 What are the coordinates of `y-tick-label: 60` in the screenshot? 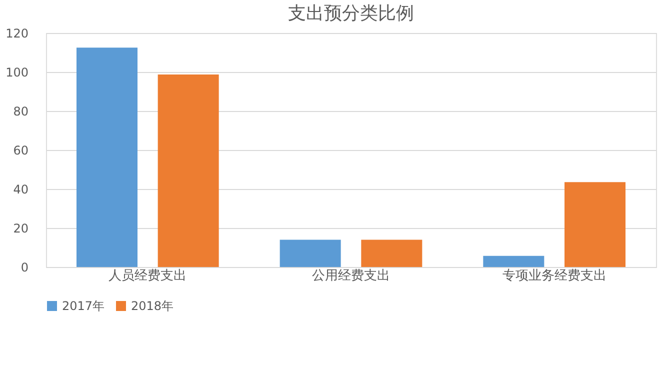 It's located at (20, 151).